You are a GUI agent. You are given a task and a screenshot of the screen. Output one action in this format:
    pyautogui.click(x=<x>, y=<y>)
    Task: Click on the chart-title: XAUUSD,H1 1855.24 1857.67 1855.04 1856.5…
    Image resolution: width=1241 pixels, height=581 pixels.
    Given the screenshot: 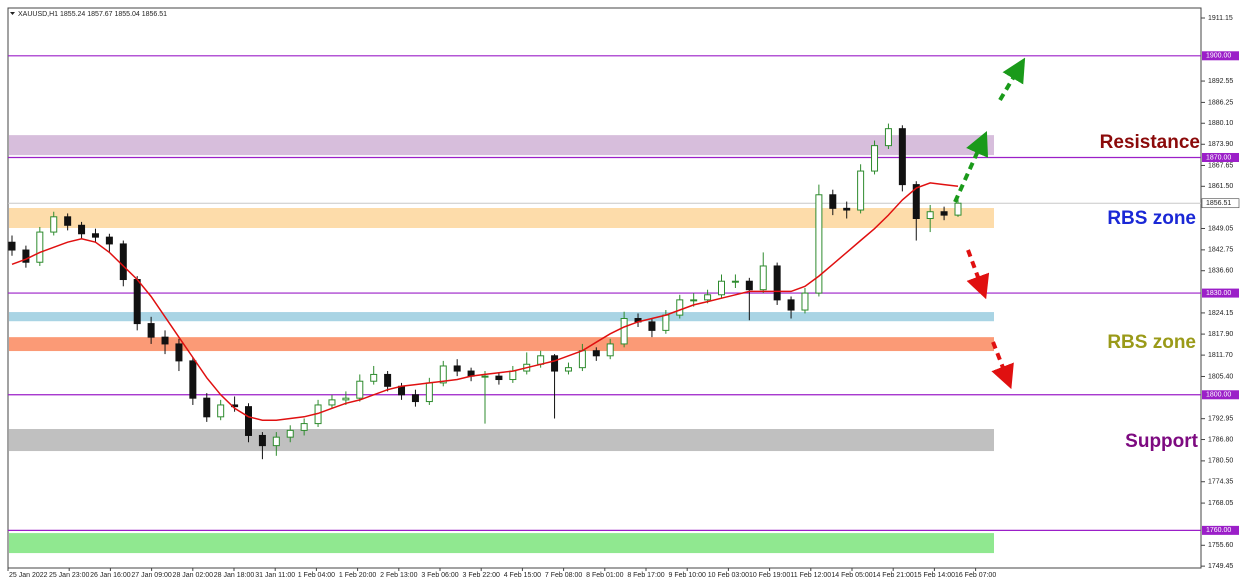 What is the action you would take?
    pyautogui.click(x=92, y=14)
    